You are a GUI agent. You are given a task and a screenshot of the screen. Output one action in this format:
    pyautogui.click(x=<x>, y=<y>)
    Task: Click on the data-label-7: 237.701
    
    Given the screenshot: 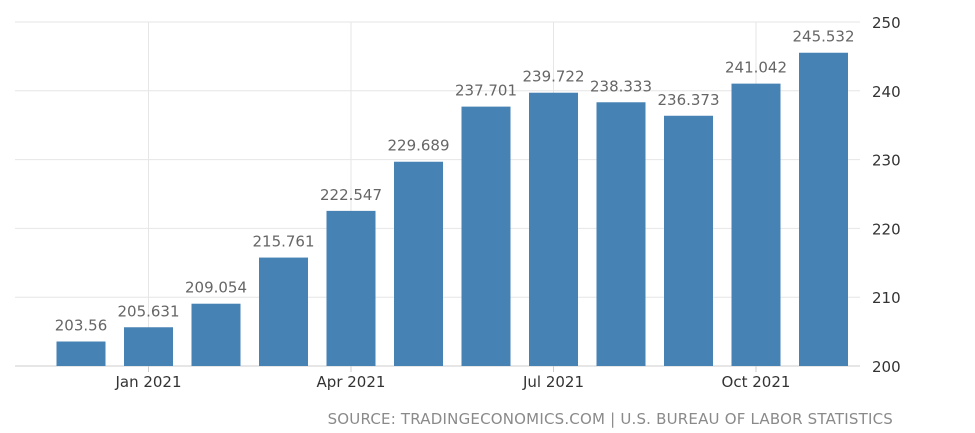 What is the action you would take?
    pyautogui.click(x=486, y=91)
    